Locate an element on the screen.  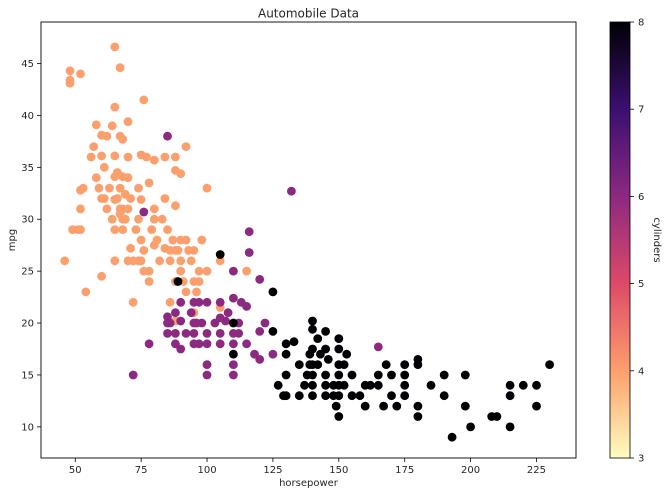
x-tick-label: 225 is located at coordinates (536, 470).